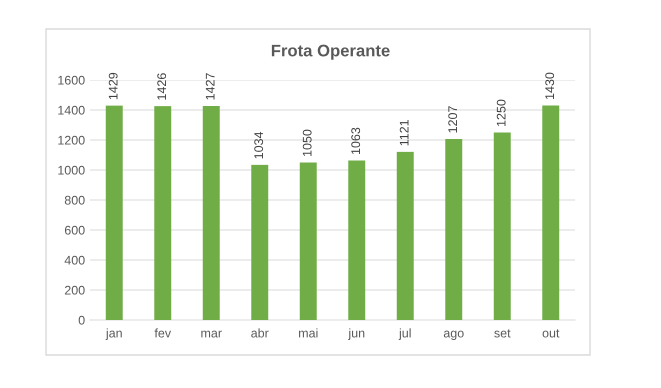 The width and height of the screenshot is (661, 388). Describe the element at coordinates (211, 334) in the screenshot. I see `x-tick-label: mar` at that location.